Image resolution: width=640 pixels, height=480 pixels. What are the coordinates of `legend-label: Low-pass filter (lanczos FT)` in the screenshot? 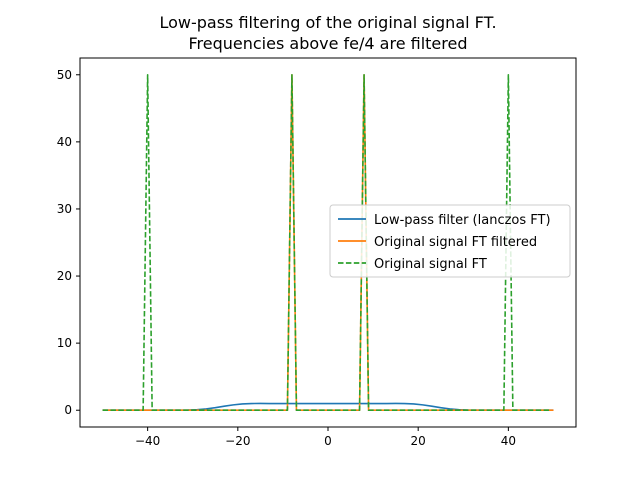 It's located at (462, 220).